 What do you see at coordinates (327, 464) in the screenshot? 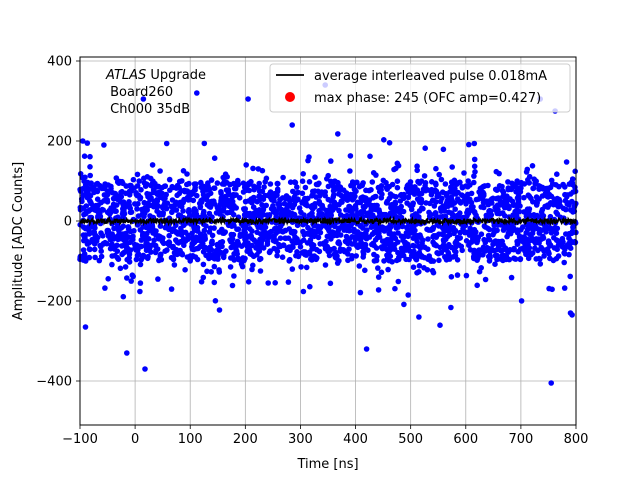
I see `x-axis-label: Time [ns]` at bounding box center [327, 464].